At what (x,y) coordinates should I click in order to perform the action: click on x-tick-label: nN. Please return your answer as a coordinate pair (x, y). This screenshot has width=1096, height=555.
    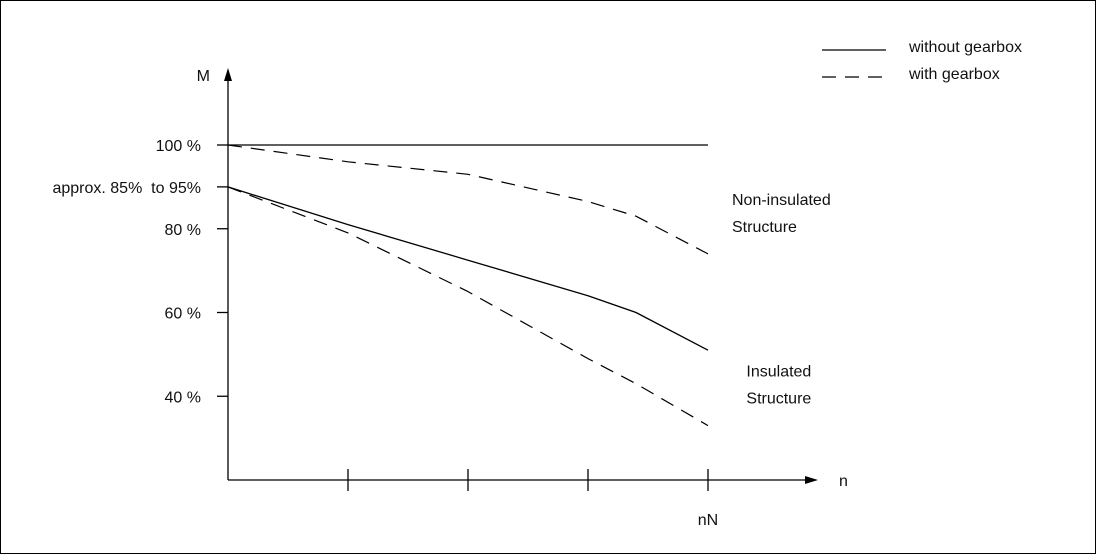
    Looking at the image, I should click on (708, 520).